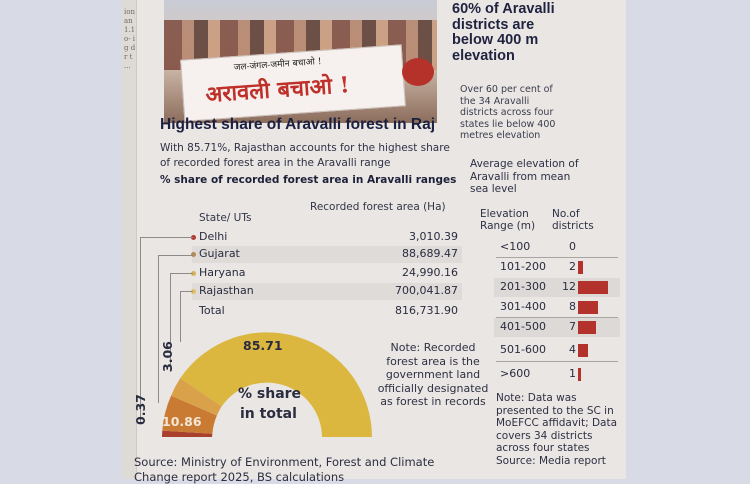  What do you see at coordinates (219, 253) in the screenshot?
I see `row-name: Gujarat` at bounding box center [219, 253].